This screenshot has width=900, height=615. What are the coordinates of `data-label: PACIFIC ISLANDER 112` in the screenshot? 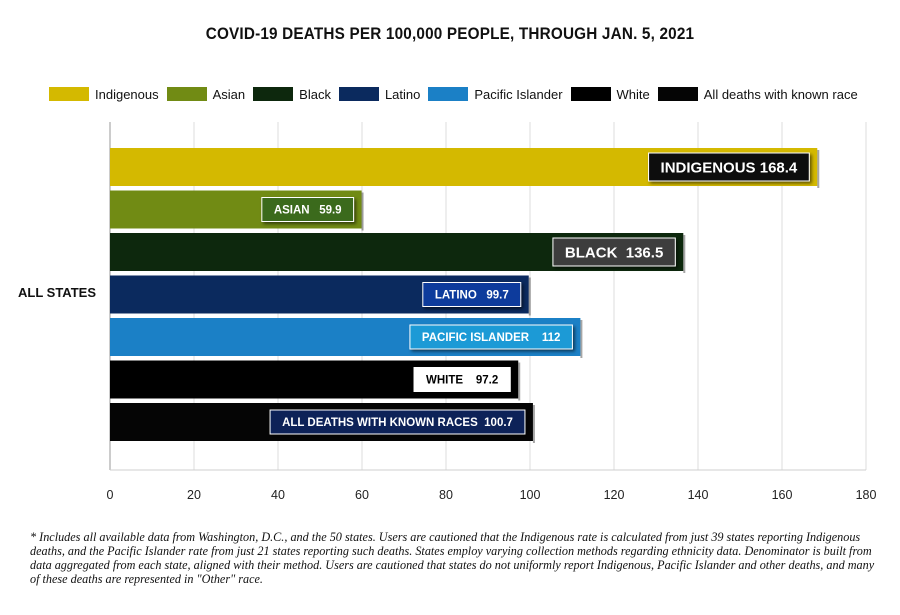 It's located at (491, 337).